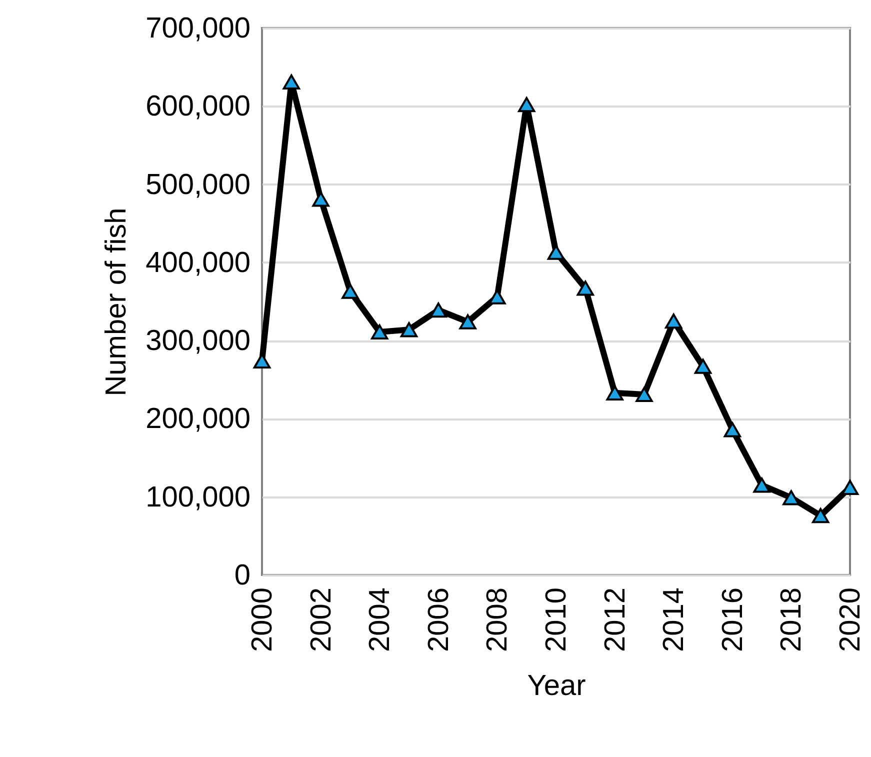 The width and height of the screenshot is (871, 757). Describe the element at coordinates (674, 620) in the screenshot. I see `x-tick-label: 2014` at that location.